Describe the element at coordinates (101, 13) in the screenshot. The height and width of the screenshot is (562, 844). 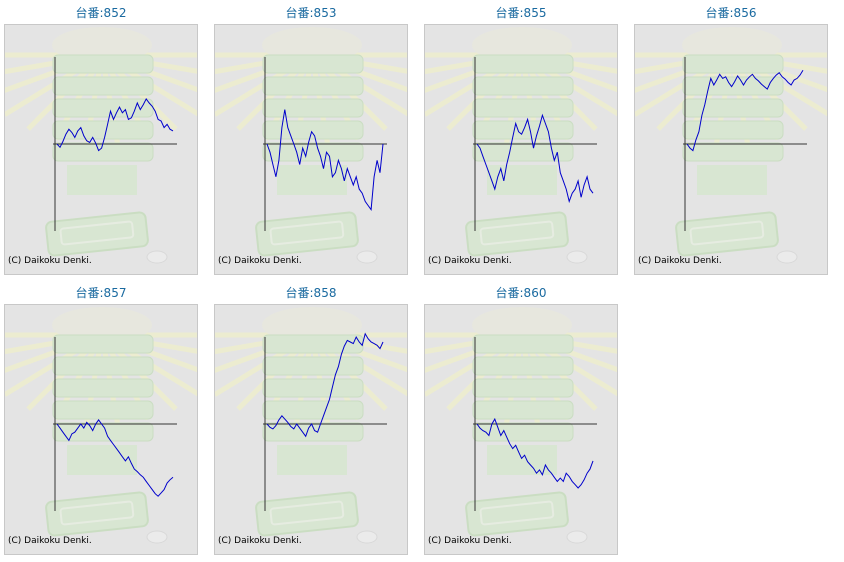
I see `chart-title: 台番:852` at that location.